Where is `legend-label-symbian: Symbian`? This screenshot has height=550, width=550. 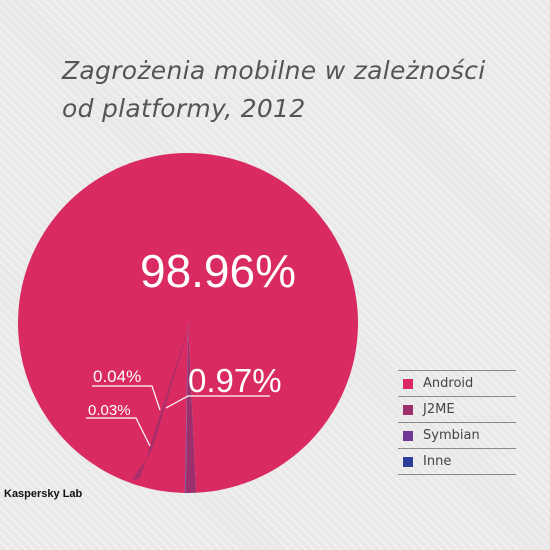 legend-label-symbian: Symbian is located at coordinates (451, 435).